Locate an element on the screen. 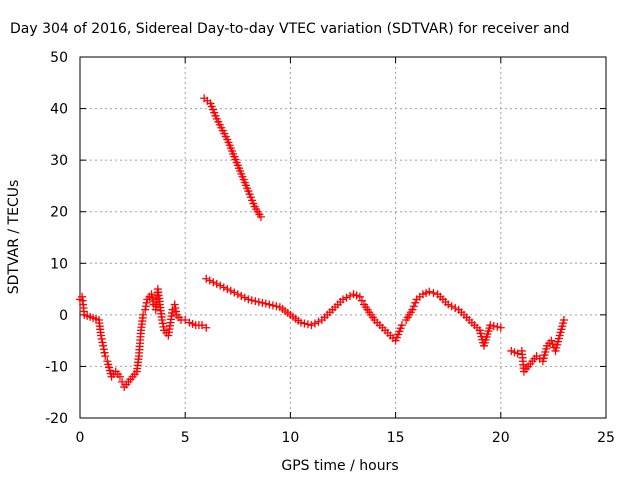  series-segment-morning is located at coordinates (176, 312).